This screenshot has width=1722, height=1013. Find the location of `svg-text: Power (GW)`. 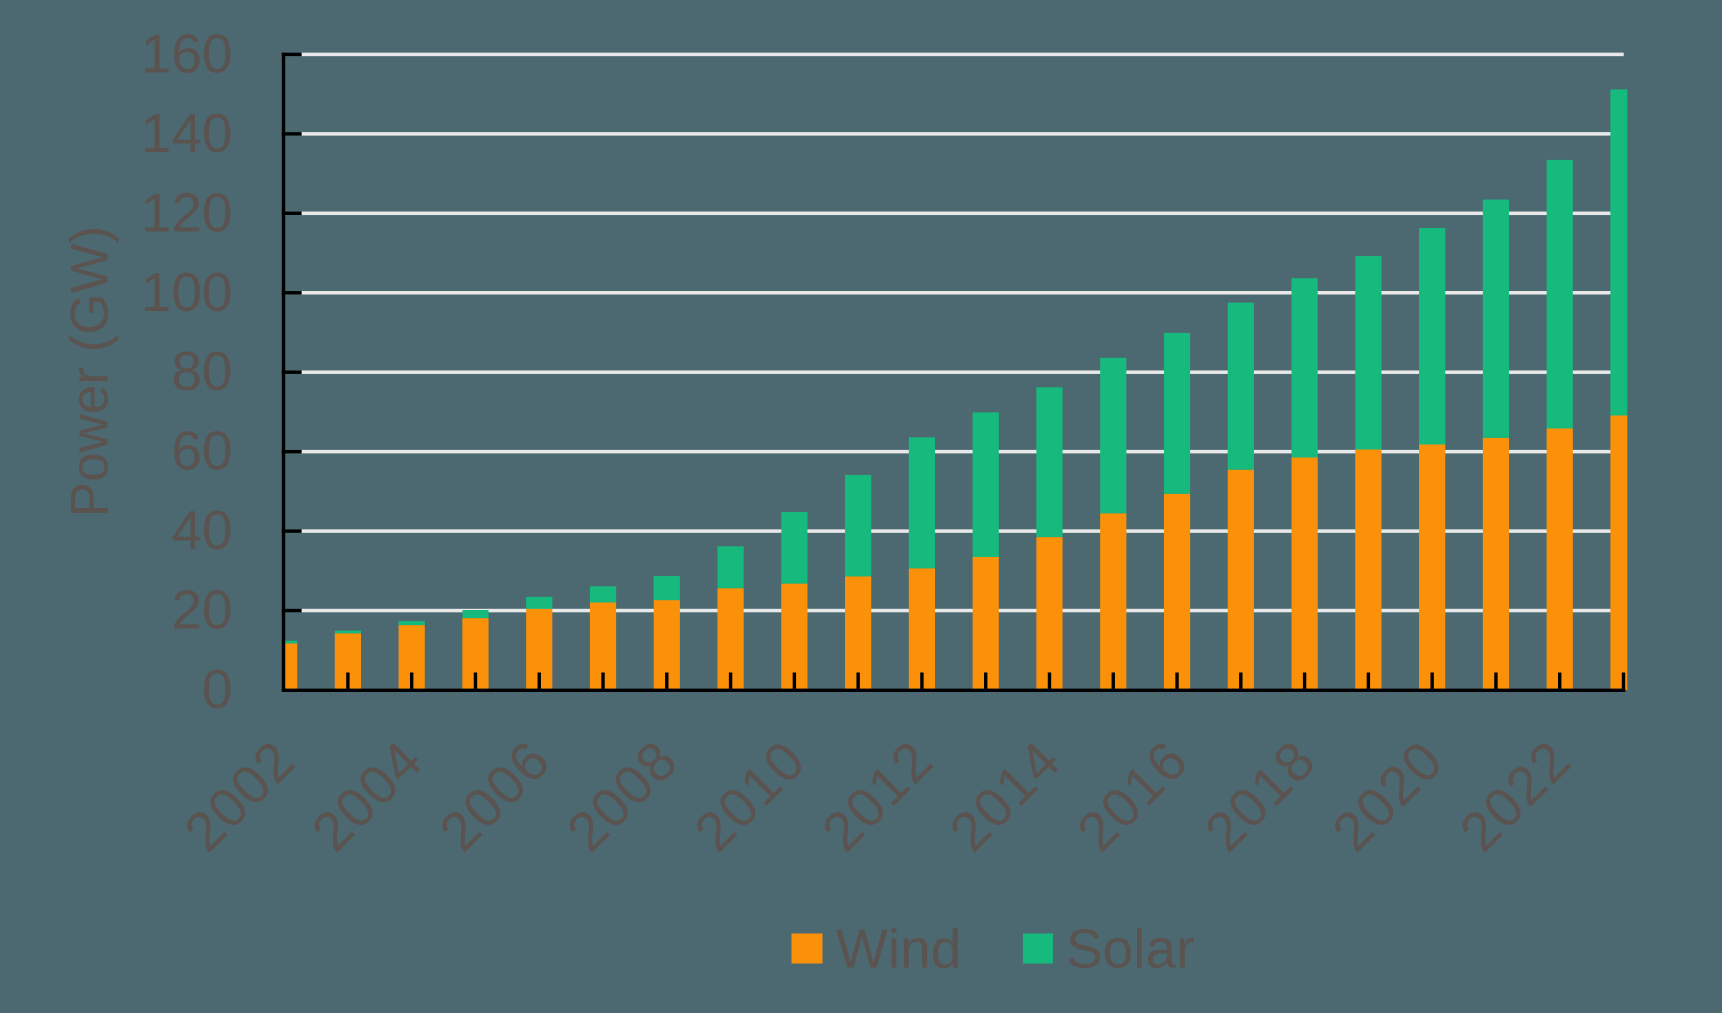

svg-text: Power (GW) is located at coordinates (90, 372).